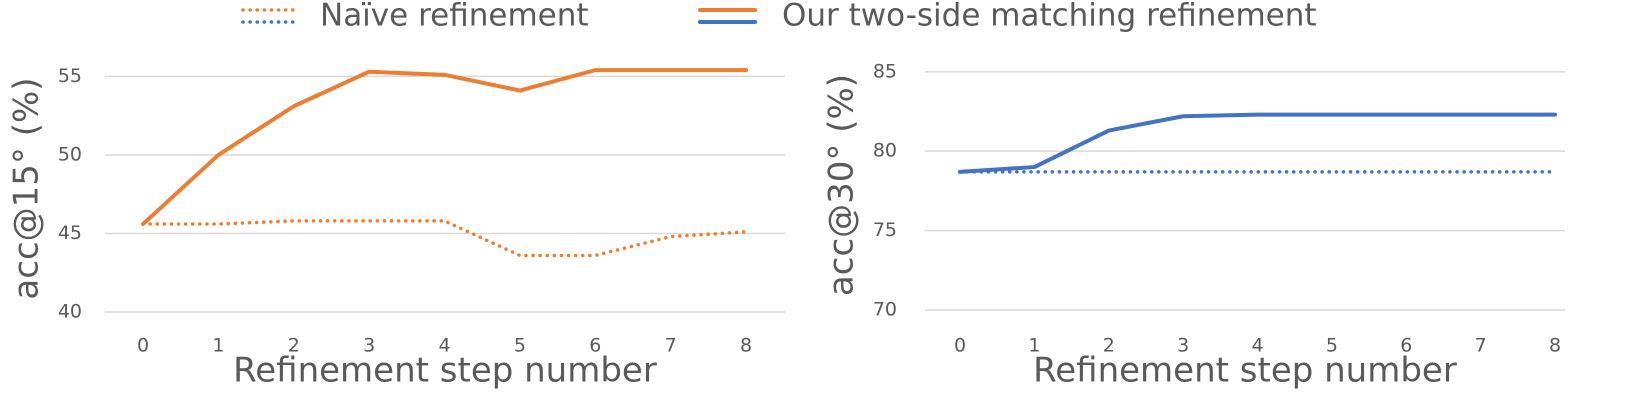 Image resolution: width=1645 pixels, height=412 pixels. I want to click on y-tick-label: 75, so click(885, 230).